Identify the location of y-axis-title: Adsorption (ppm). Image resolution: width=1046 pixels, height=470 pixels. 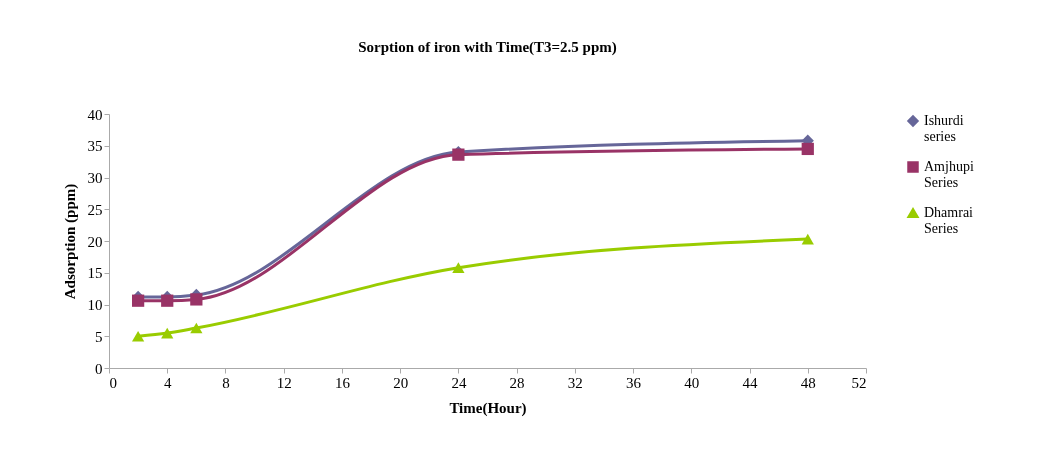
(70, 241).